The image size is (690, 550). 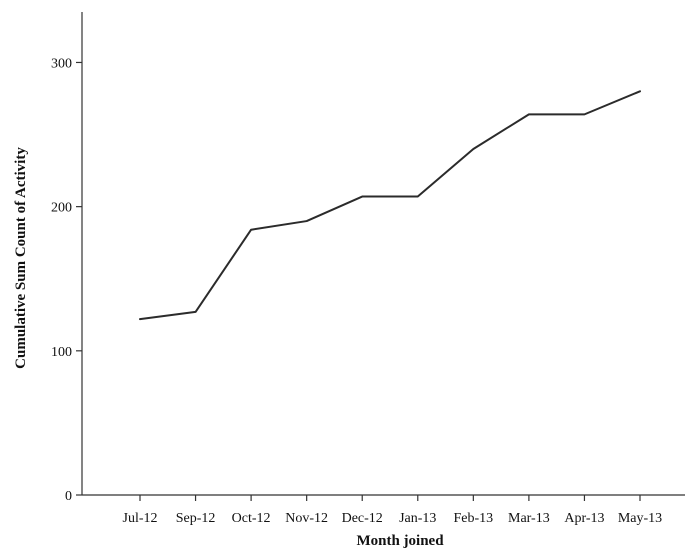 What do you see at coordinates (417, 518) in the screenshot?
I see `x-tick-label: Jan-13` at bounding box center [417, 518].